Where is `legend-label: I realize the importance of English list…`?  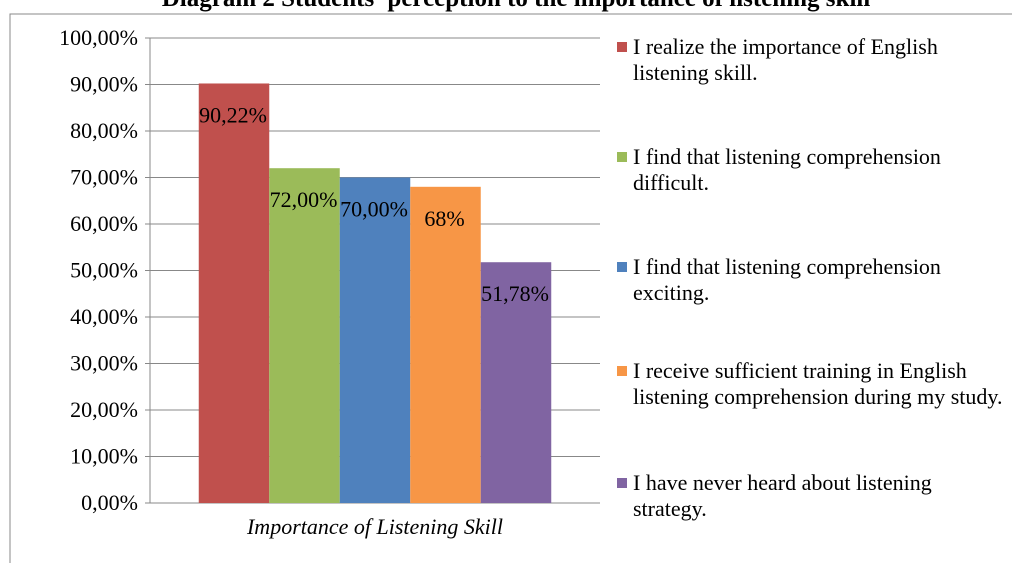
legend-label: I realize the importance of English list… is located at coordinates (785, 59).